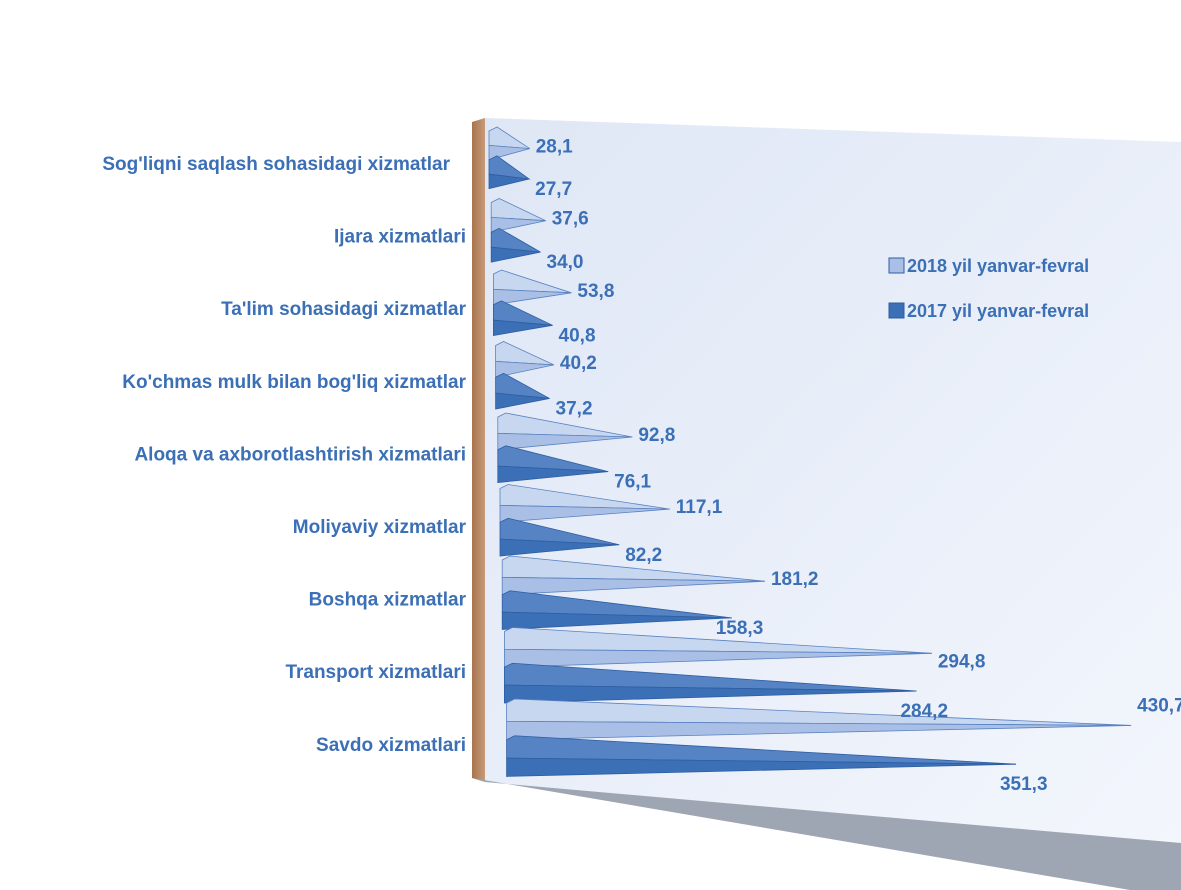 The width and height of the screenshot is (1181, 890). What do you see at coordinates (896, 310) in the screenshot?
I see `legend-swatch-2017` at bounding box center [896, 310].